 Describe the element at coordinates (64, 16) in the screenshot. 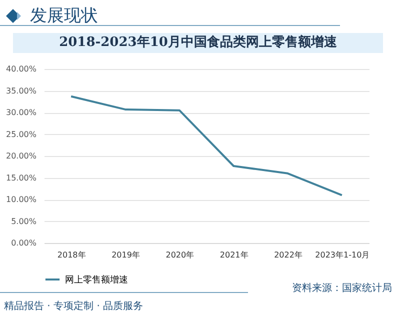

I see `text: 发展现状` at that location.